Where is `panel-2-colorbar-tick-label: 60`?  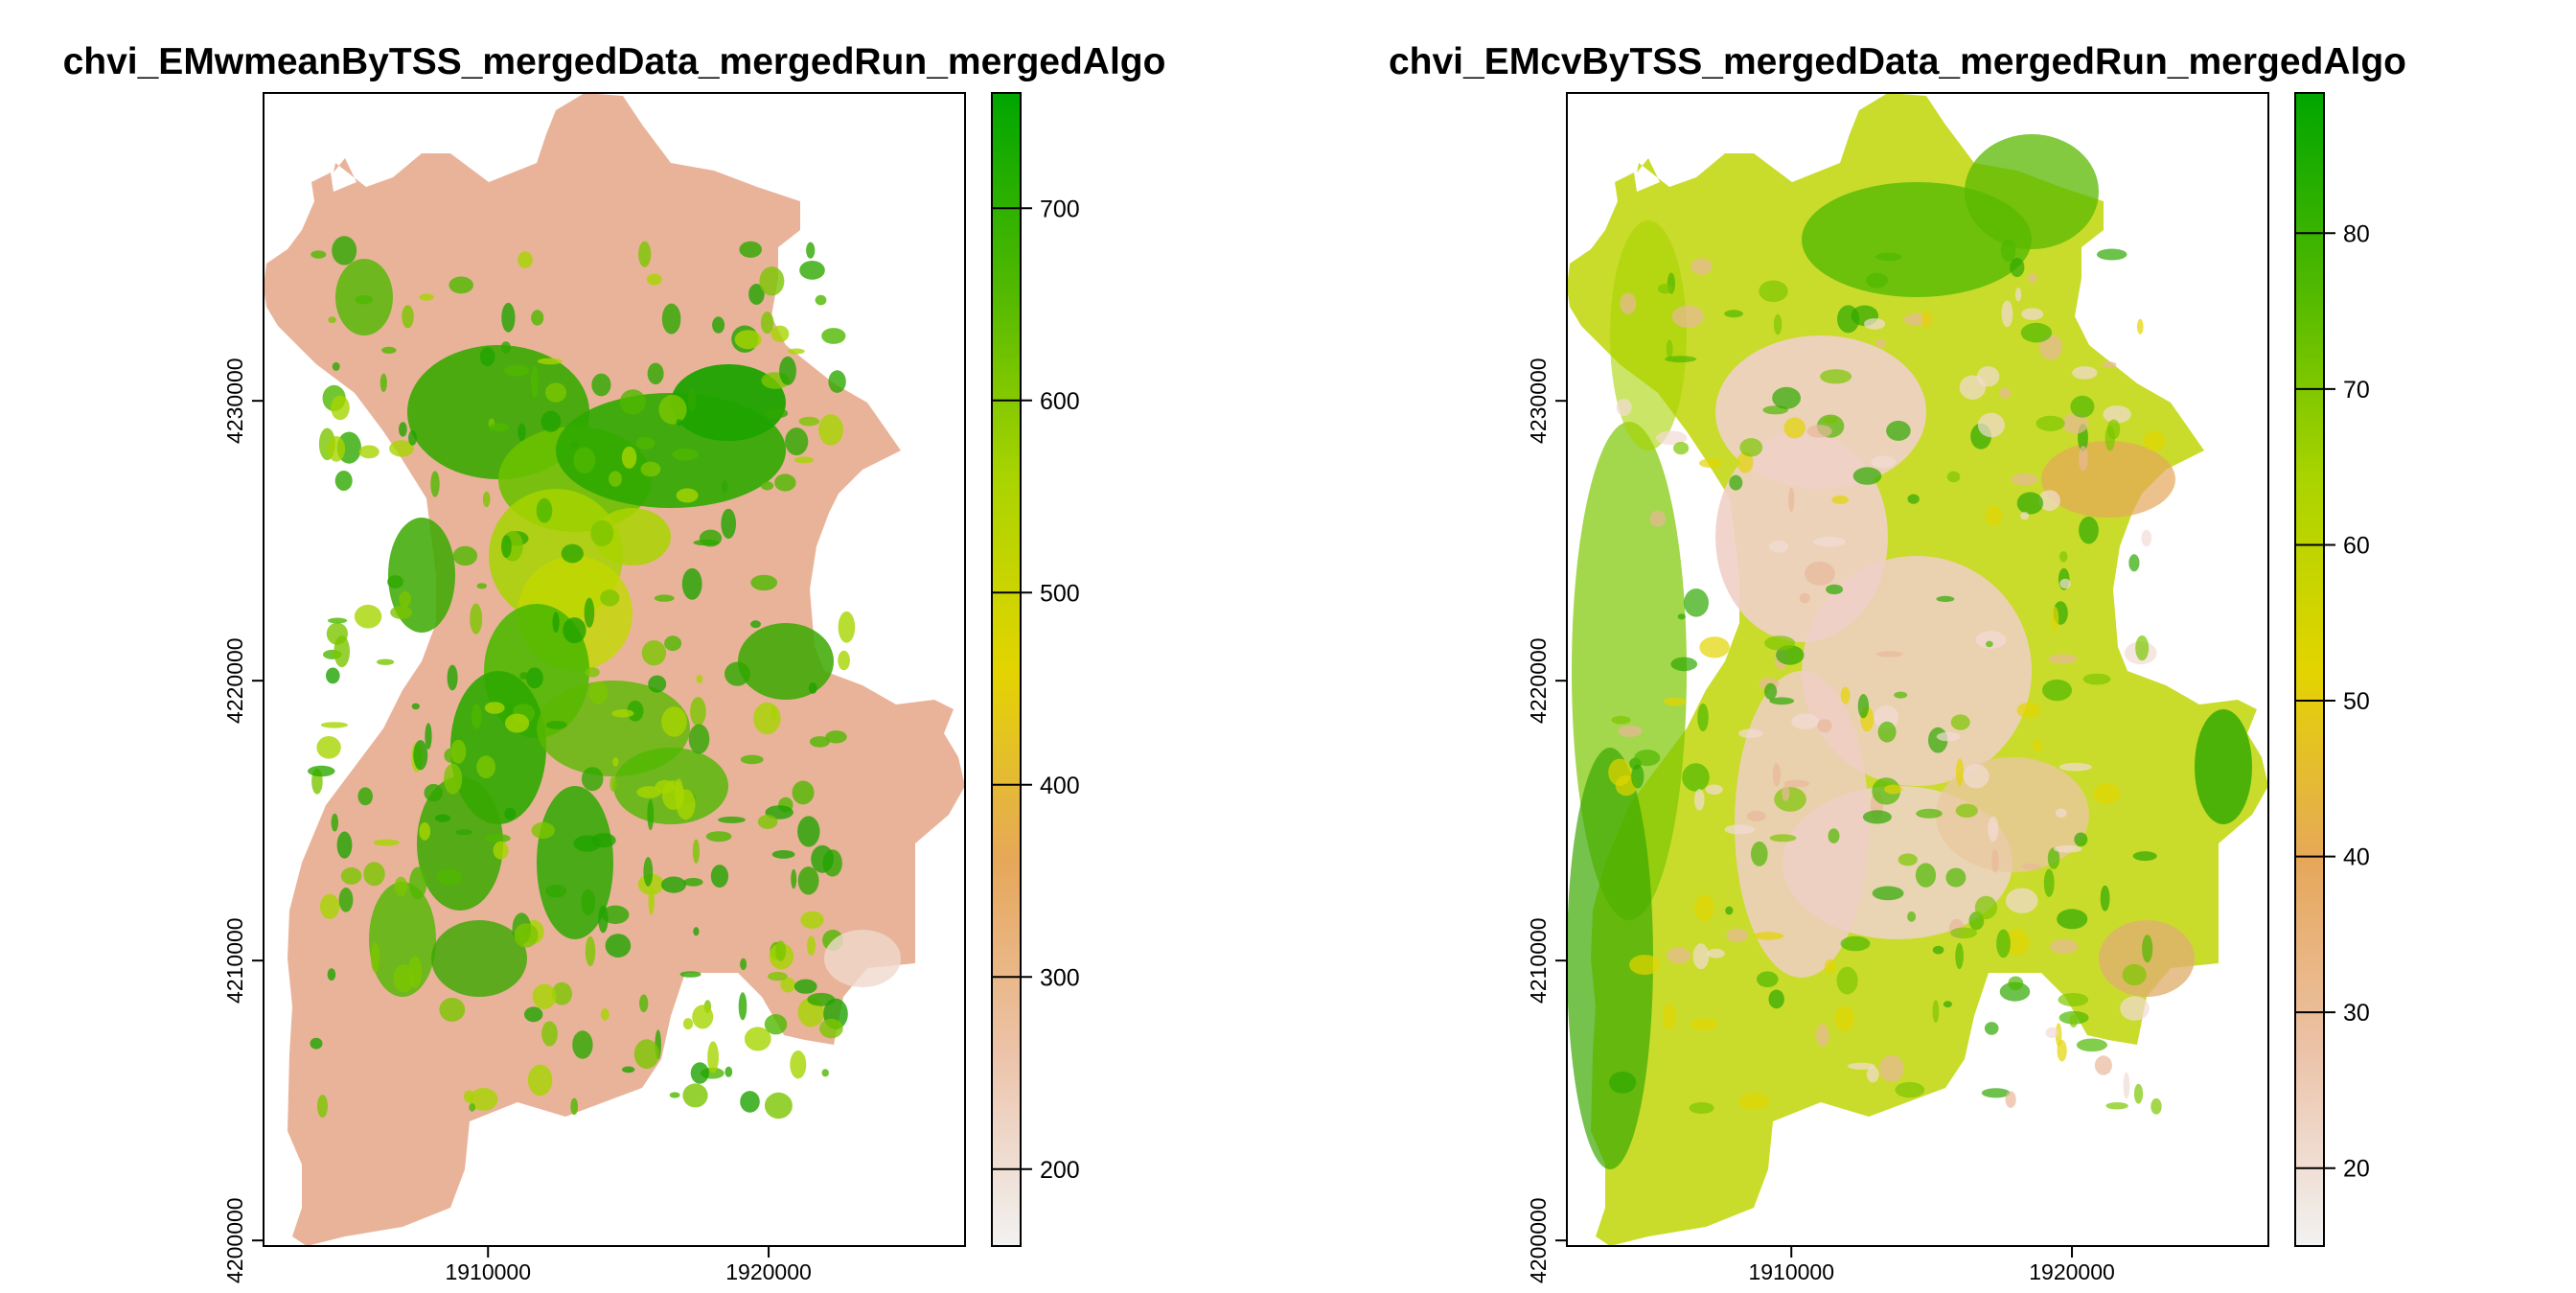 panel-2-colorbar-tick-label: 60 is located at coordinates (2356, 545).